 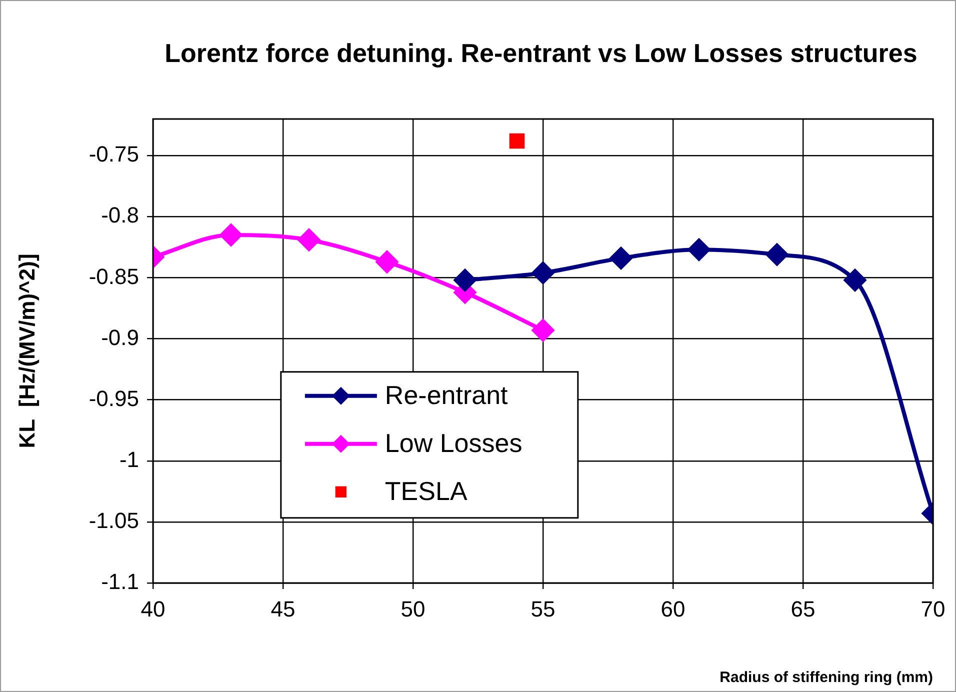 I want to click on x-tick-label: 55, so click(x=543, y=609).